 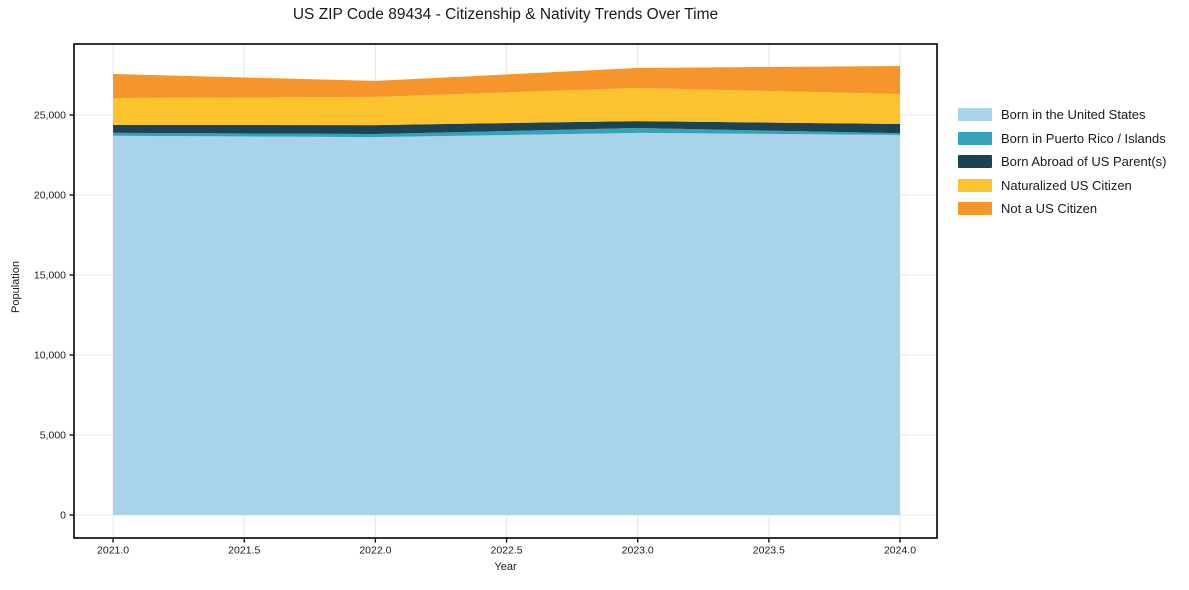 I want to click on legend-label: Born in the United States, so click(x=1073, y=114).